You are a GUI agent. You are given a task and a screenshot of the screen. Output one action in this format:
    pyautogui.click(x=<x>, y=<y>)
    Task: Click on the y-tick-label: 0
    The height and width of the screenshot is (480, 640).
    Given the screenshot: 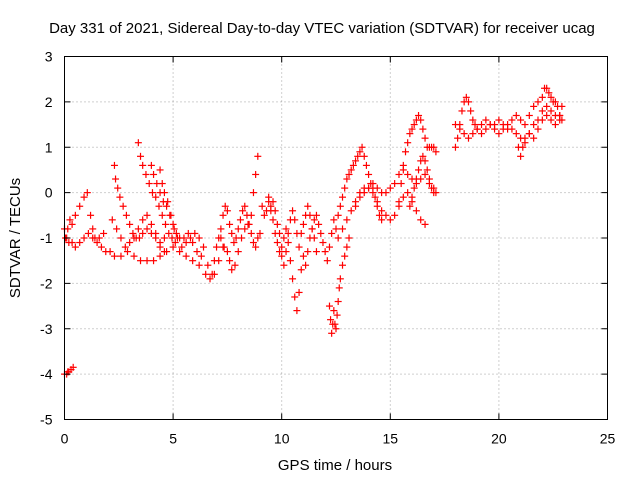 What is the action you would take?
    pyautogui.click(x=49, y=193)
    